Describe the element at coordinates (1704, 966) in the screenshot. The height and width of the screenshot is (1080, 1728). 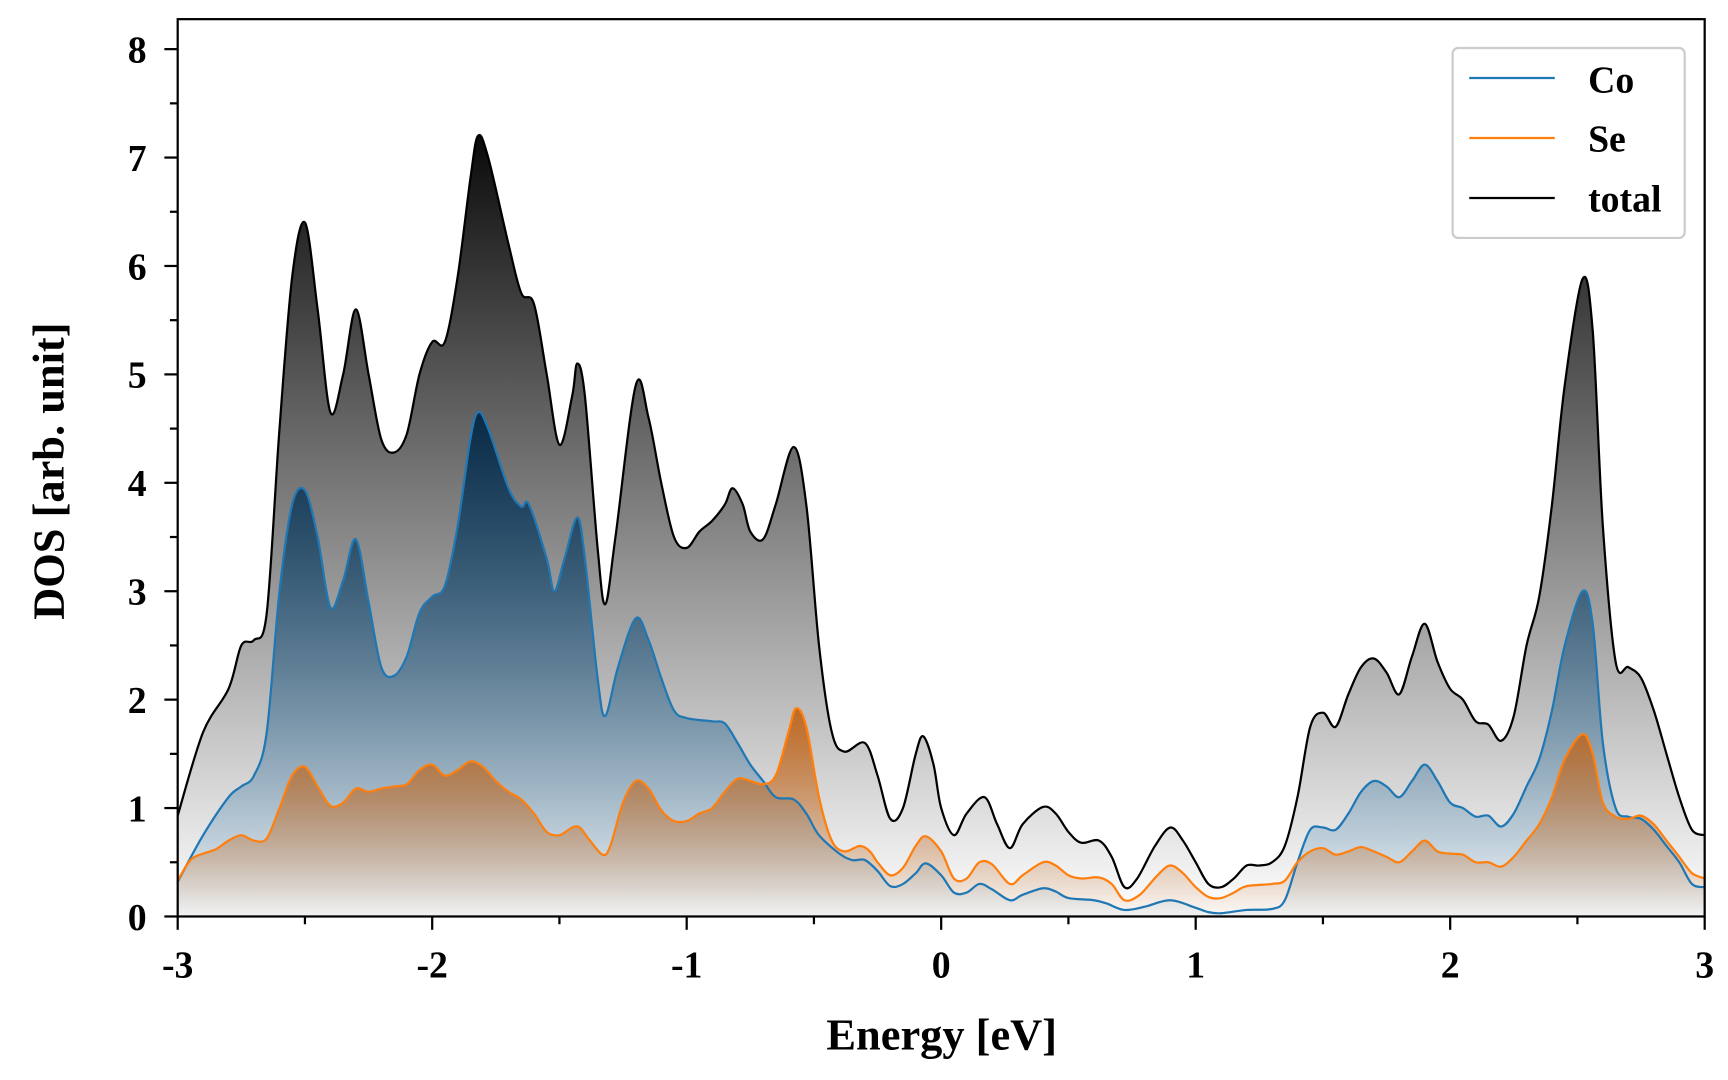
I see `x-tick-label: 3` at that location.